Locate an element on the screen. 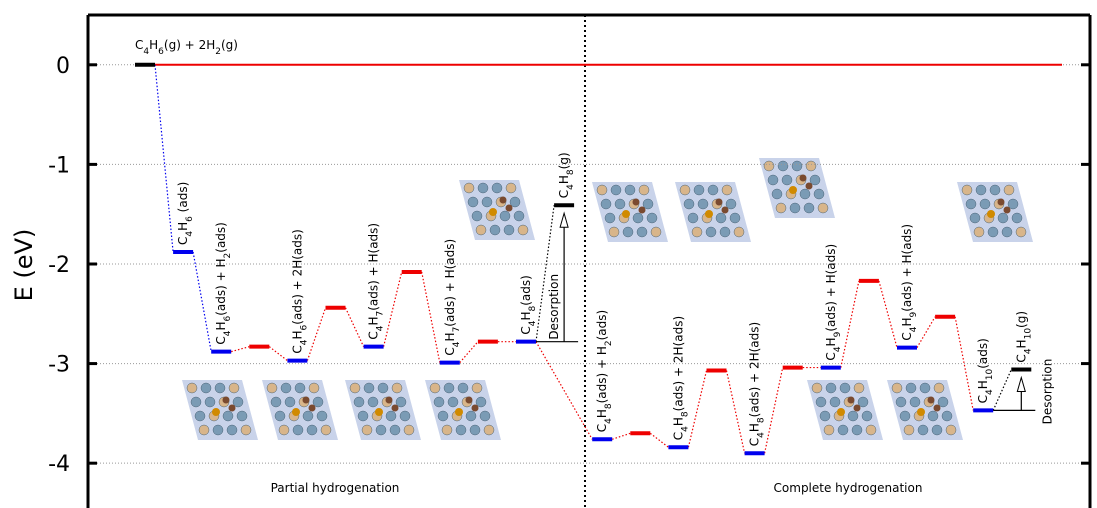 Image resolution: width=1097 pixels, height=508 pixels. annotation: Partial hydrogenation is located at coordinates (335, 488).